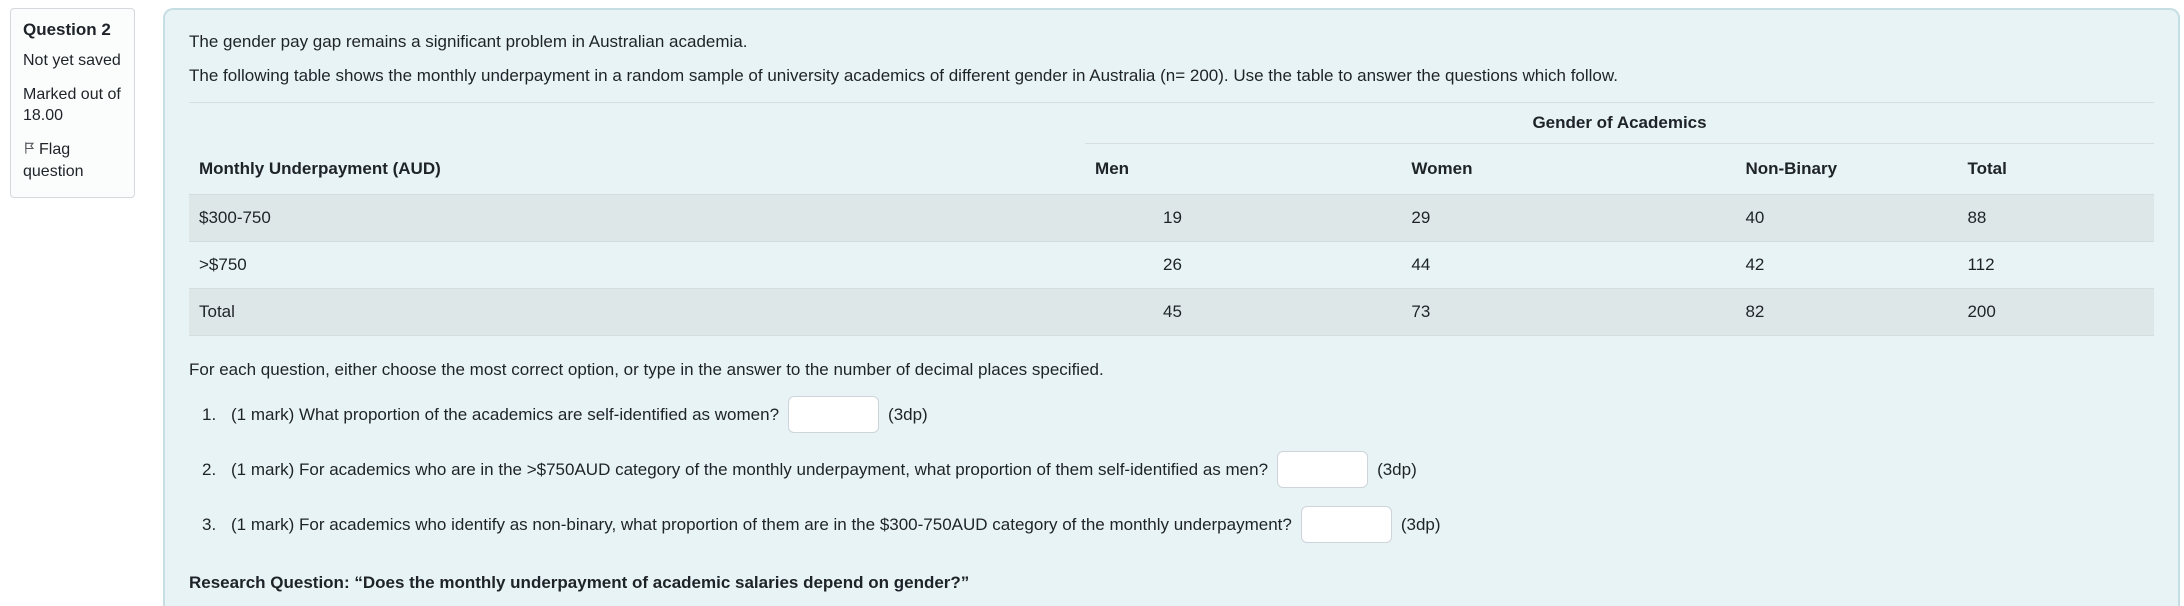  Describe the element at coordinates (1791, 168) in the screenshot. I see `column-header-non-binary: Non-Binary` at that location.